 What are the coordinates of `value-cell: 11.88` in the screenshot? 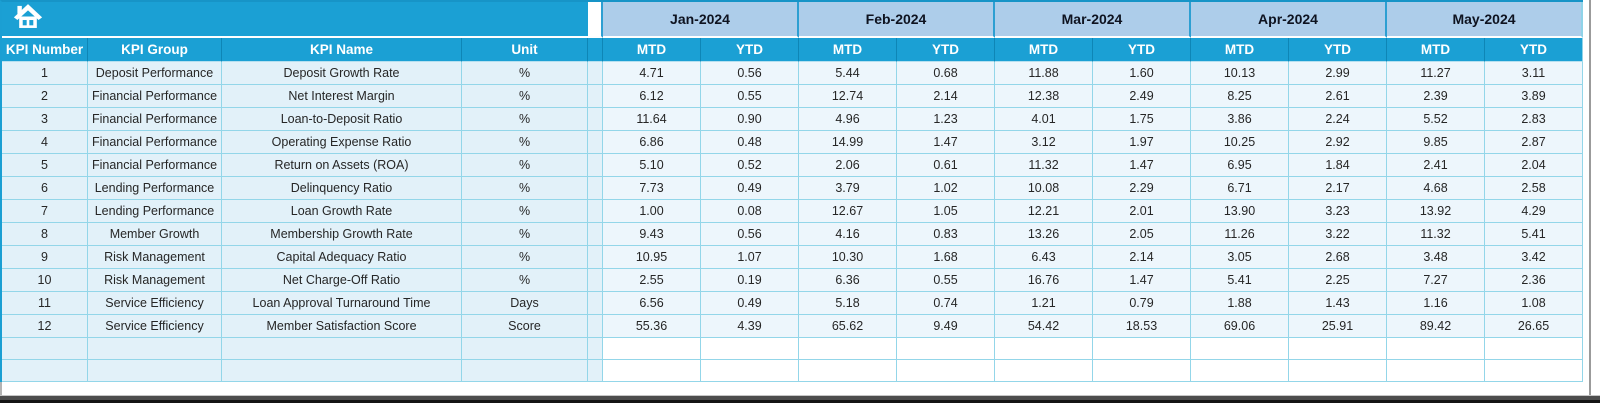 It's located at (1044, 73).